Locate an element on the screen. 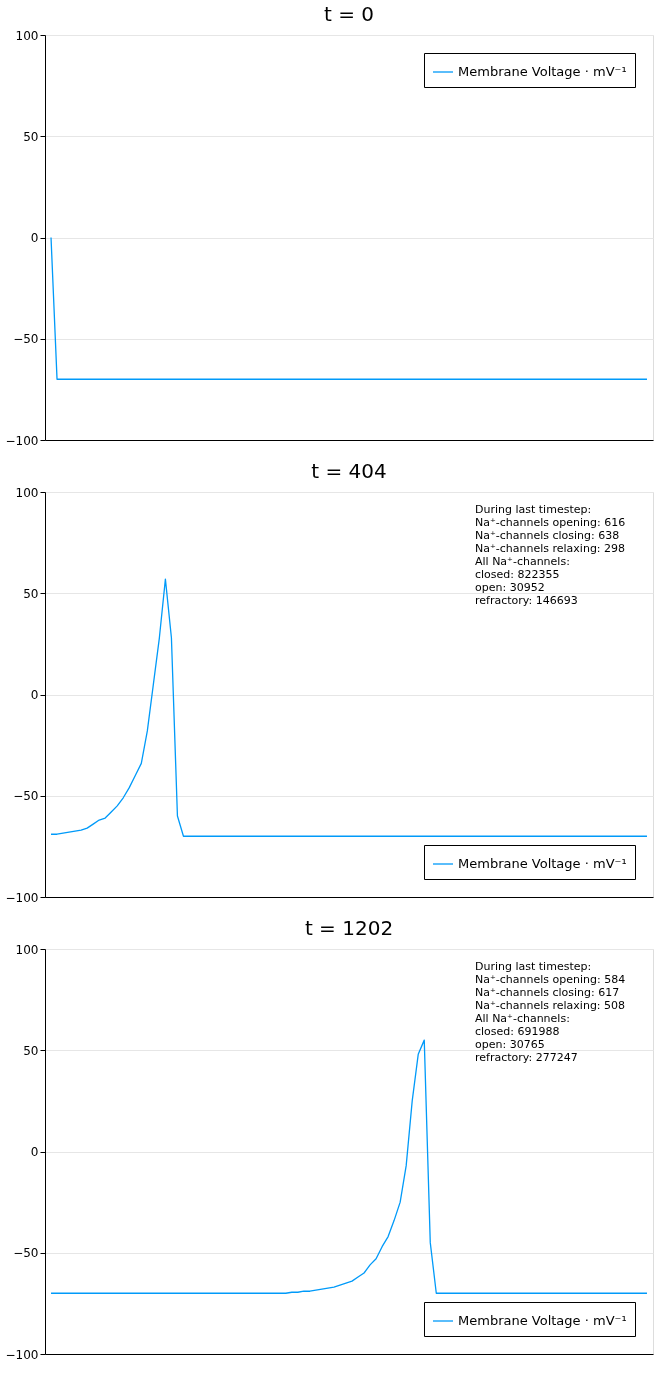 The image size is (670, 1376). chart-title: t = 0 is located at coordinates (349, 14).